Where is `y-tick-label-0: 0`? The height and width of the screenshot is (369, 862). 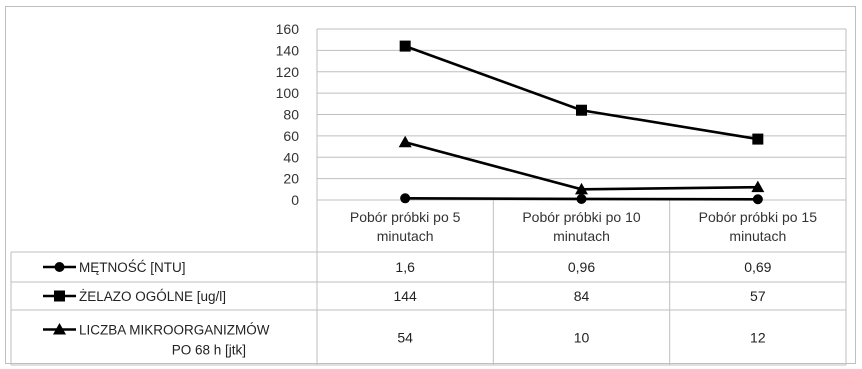 y-tick-label-0: 0 is located at coordinates (295, 200).